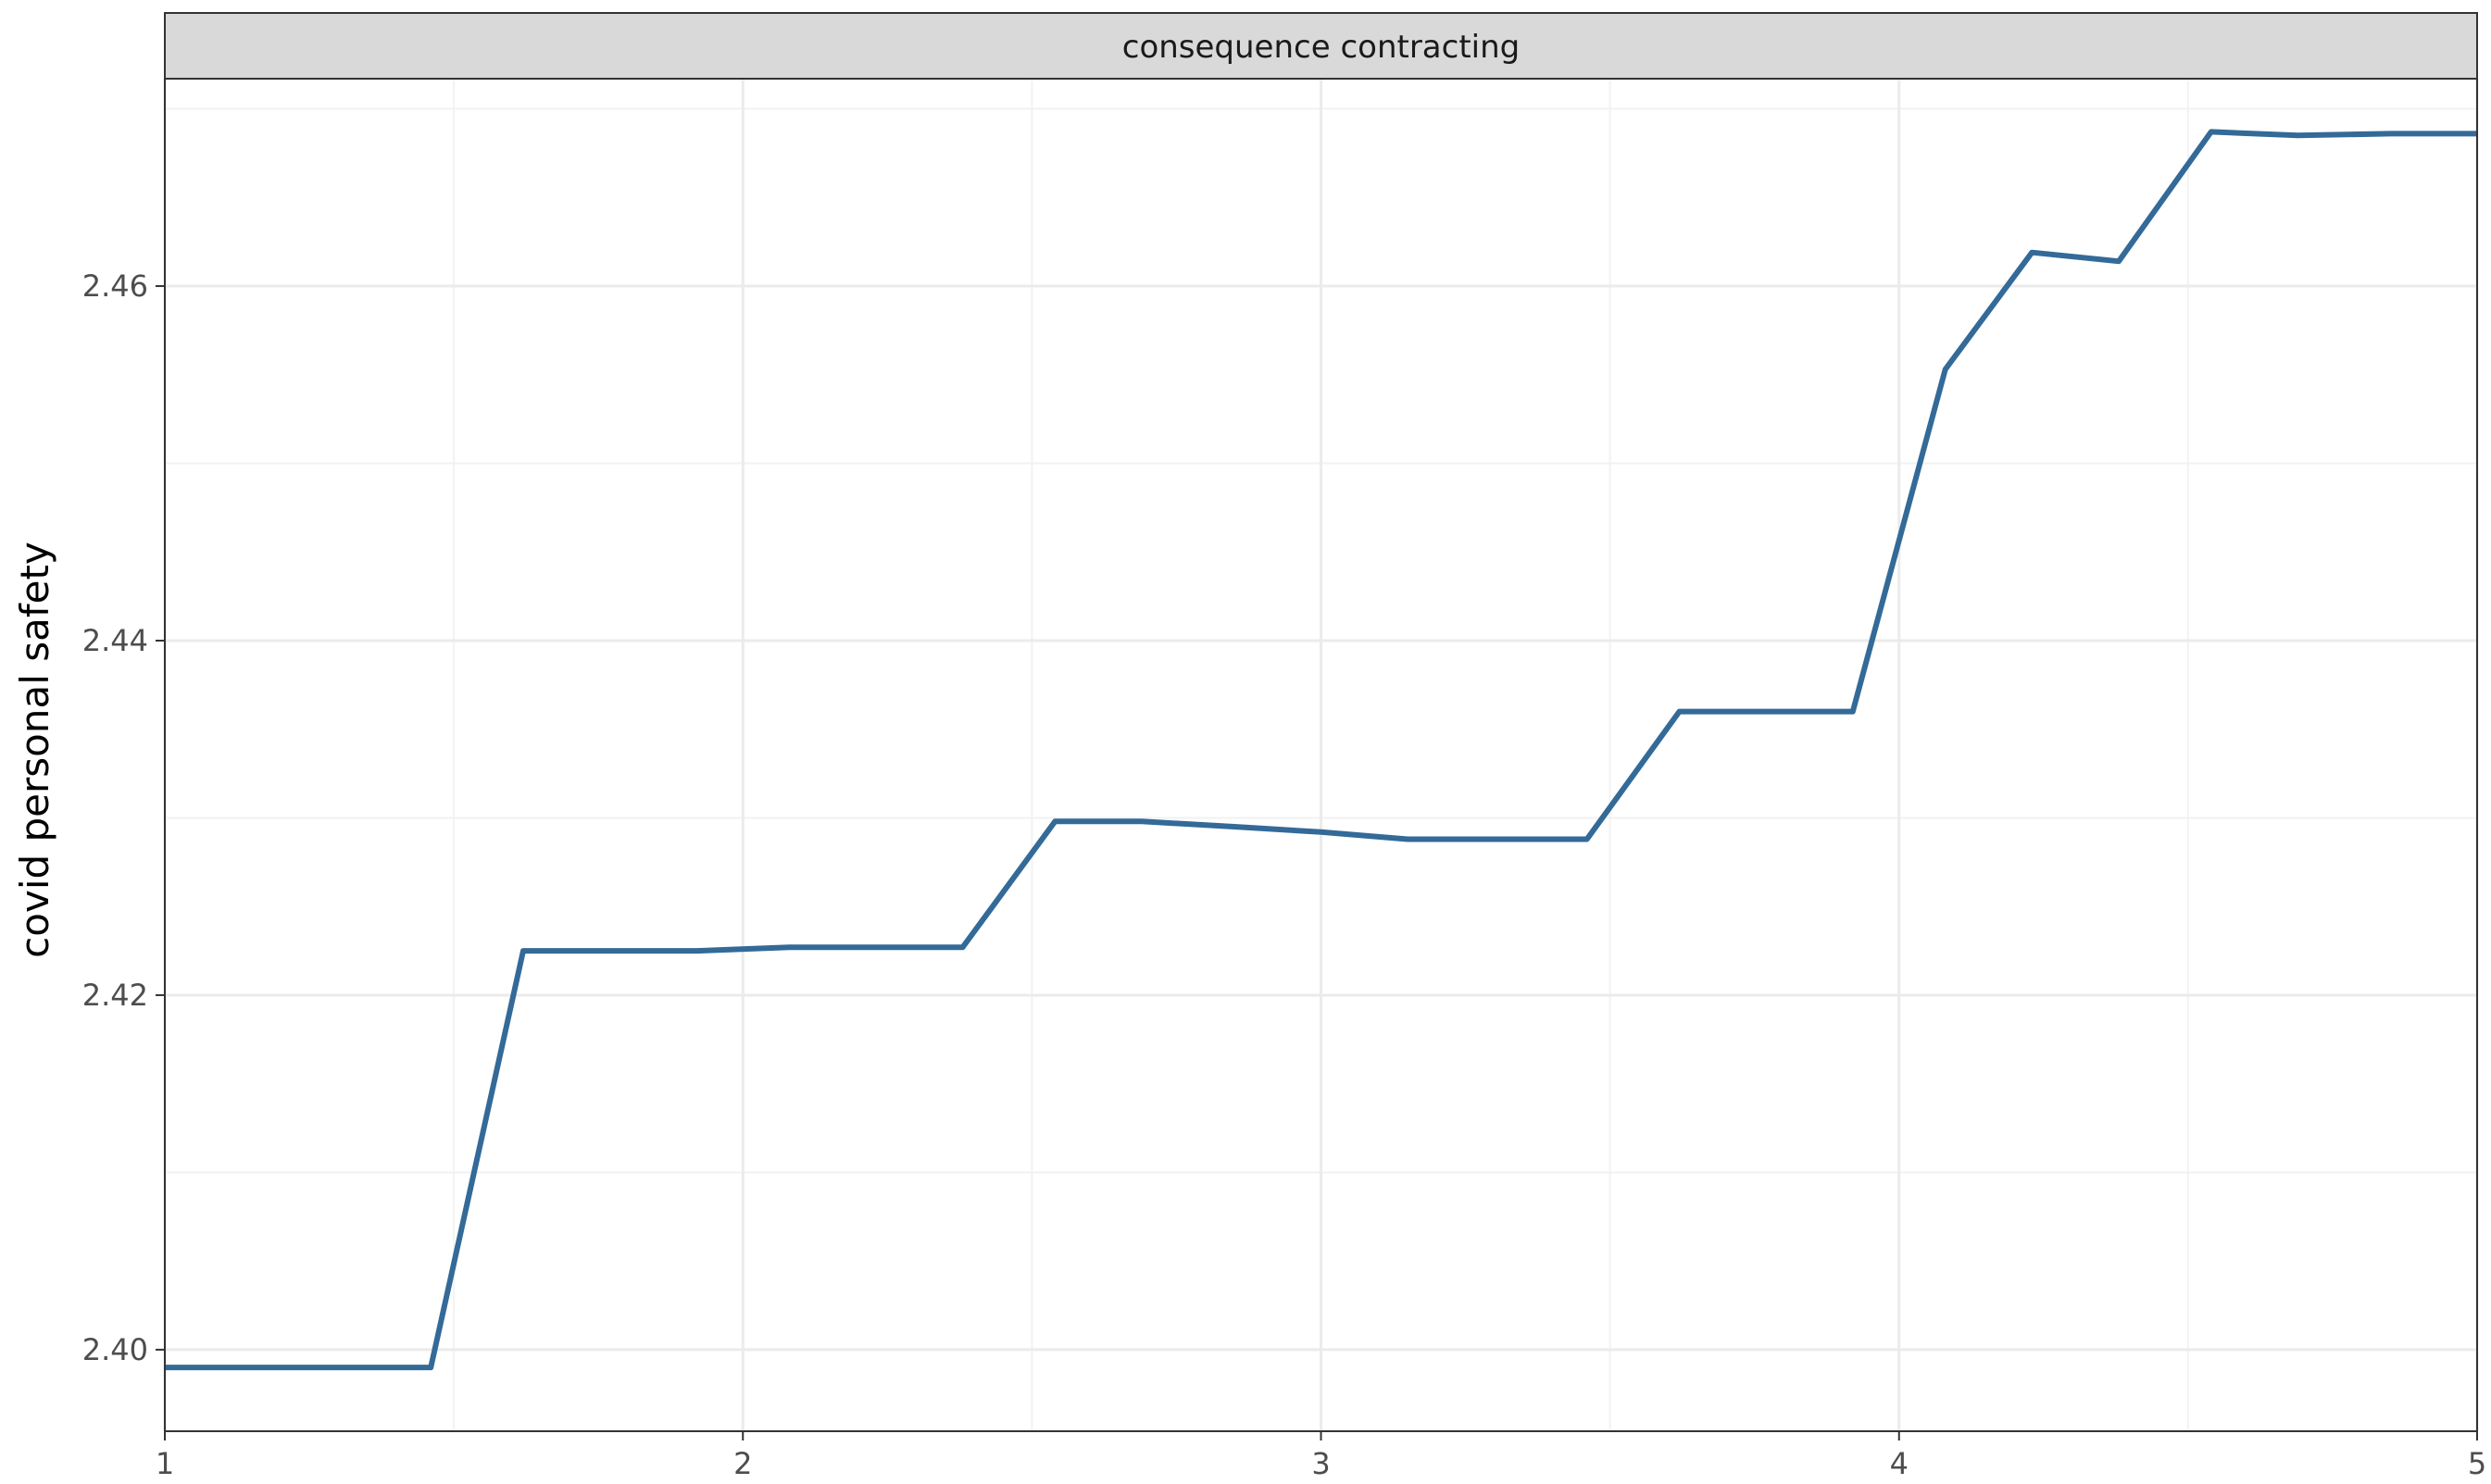 The height and width of the screenshot is (1484, 2491). I want to click on x-tick-label: 3, so click(1320, 1464).